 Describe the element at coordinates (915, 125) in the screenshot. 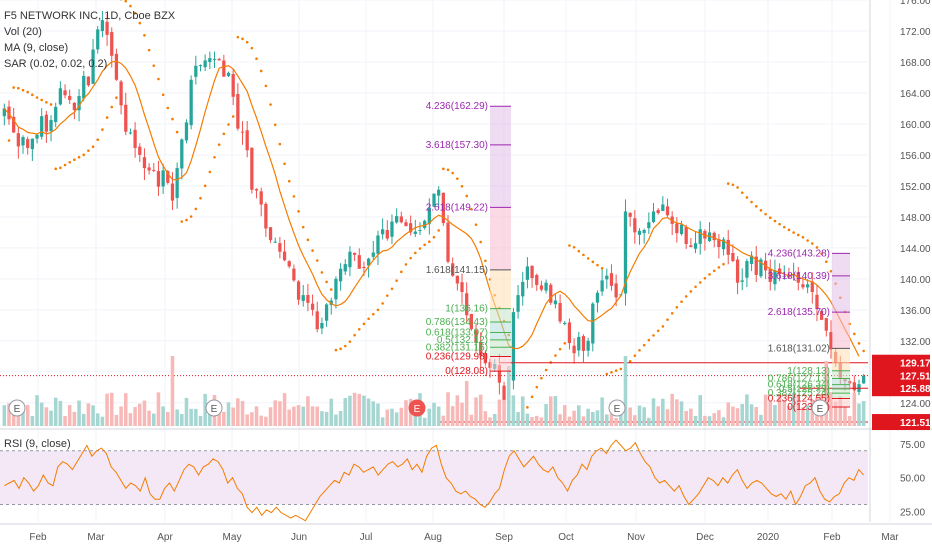

I see `price-tick-label: 160.00` at that location.